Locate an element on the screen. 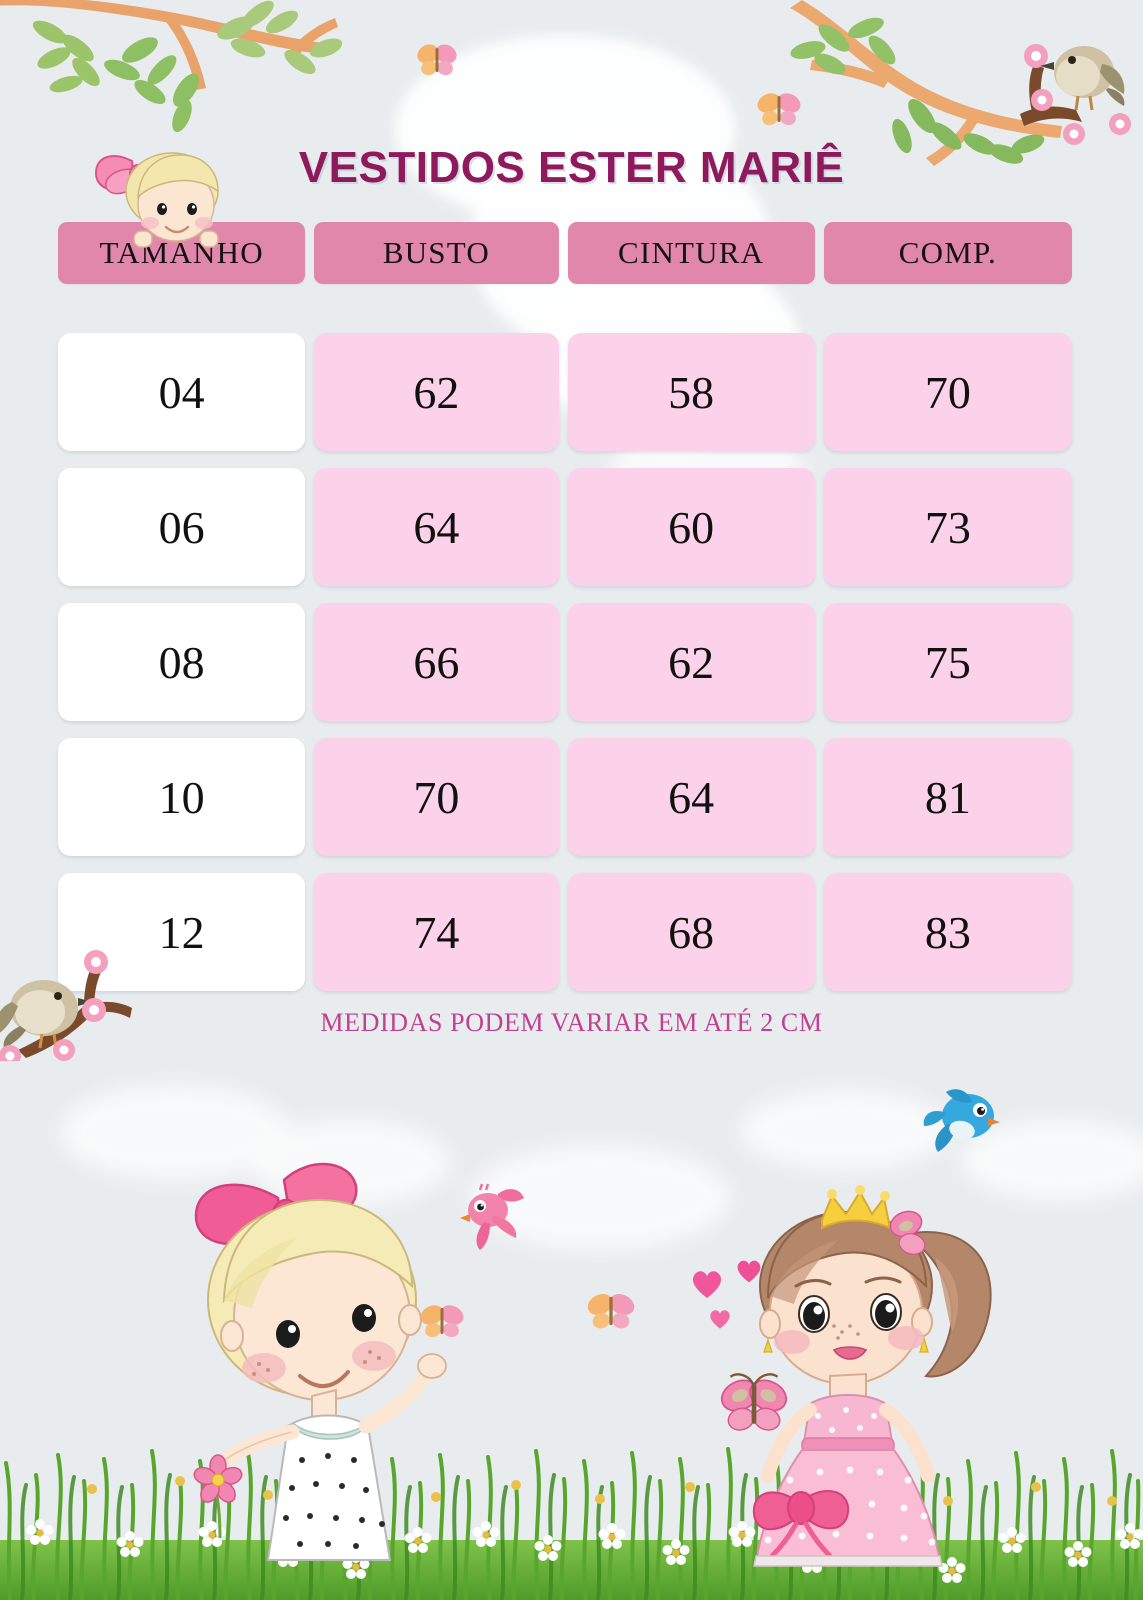 Image resolution: width=1143 pixels, height=1600 pixels. cell-comp: 70 is located at coordinates (947, 392).